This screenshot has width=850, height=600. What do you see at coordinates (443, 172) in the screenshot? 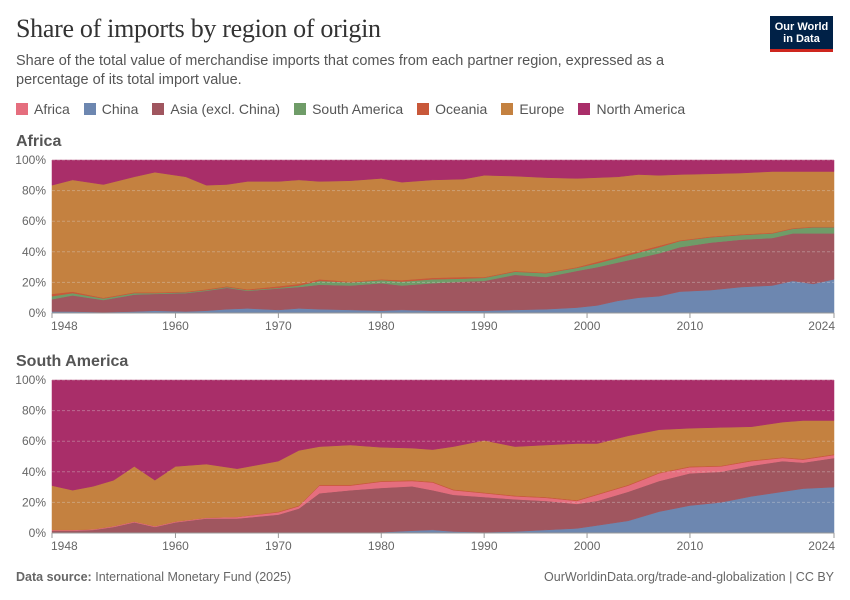
I see `area-north-america` at bounding box center [443, 172].